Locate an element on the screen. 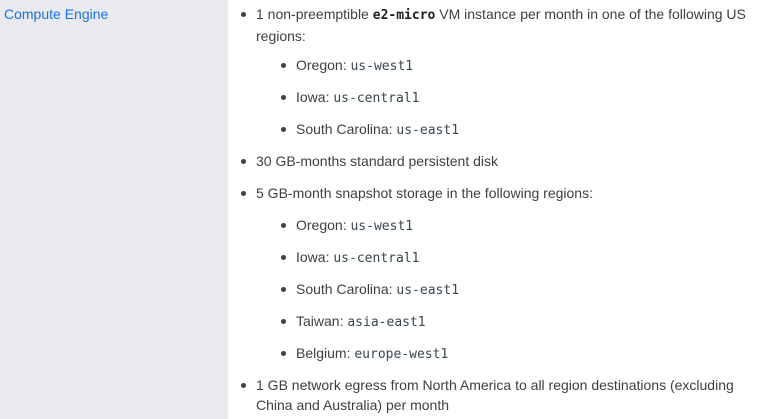  machine-type-code: e2-micro is located at coordinates (404, 15).